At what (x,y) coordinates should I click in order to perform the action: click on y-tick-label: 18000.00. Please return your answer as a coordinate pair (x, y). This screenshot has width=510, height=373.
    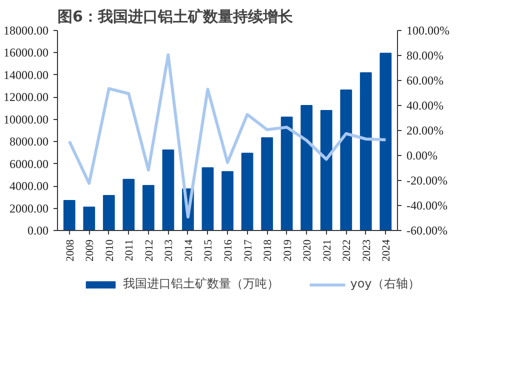
    Looking at the image, I should click on (26, 31).